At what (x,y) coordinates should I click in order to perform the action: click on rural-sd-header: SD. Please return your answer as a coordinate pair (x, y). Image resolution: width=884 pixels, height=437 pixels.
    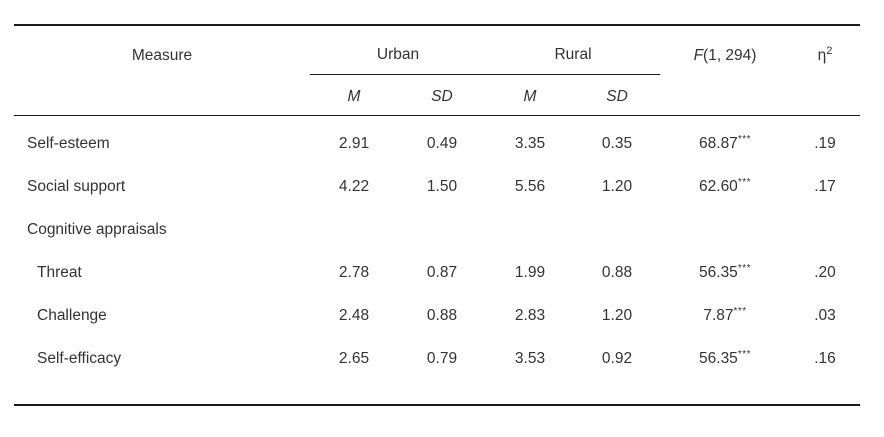
    Looking at the image, I should click on (617, 95).